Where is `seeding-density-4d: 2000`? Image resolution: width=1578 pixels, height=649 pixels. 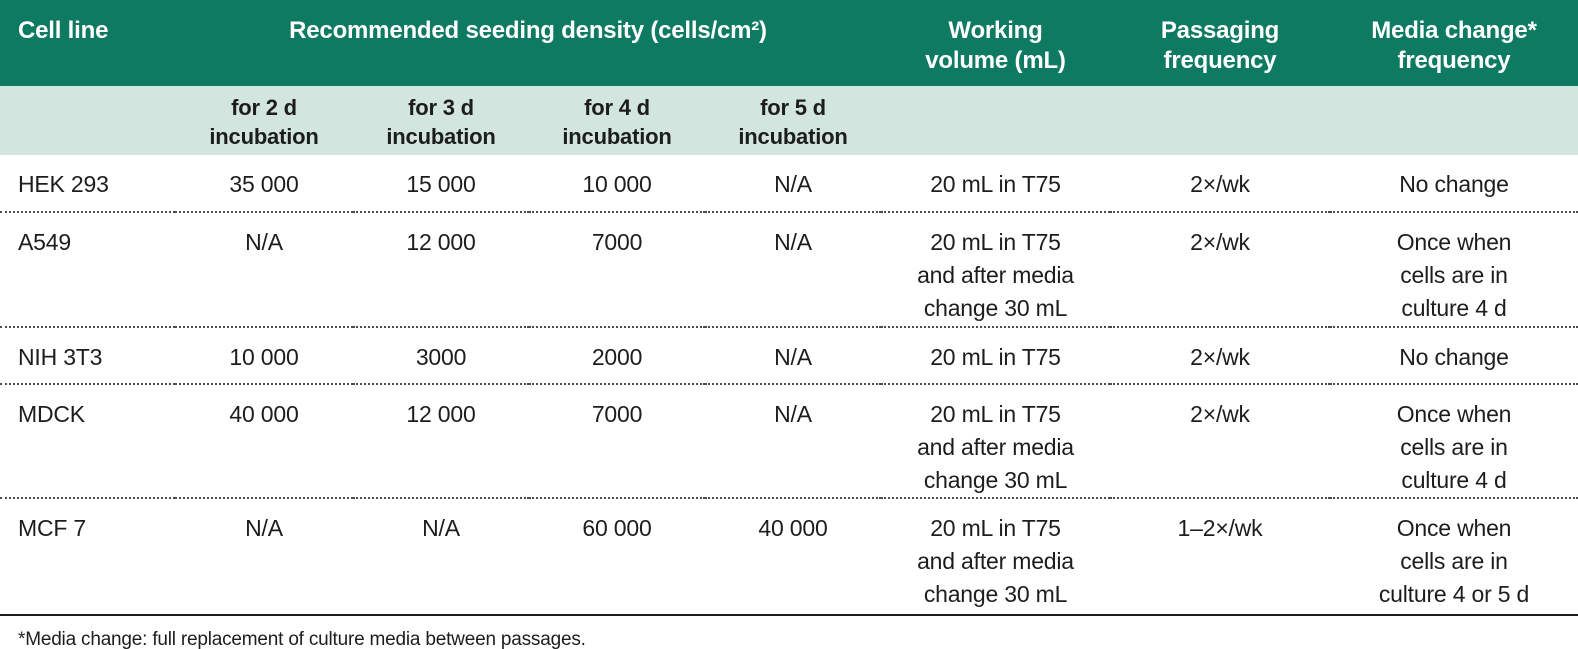
seeding-density-4d: 2000 is located at coordinates (617, 355).